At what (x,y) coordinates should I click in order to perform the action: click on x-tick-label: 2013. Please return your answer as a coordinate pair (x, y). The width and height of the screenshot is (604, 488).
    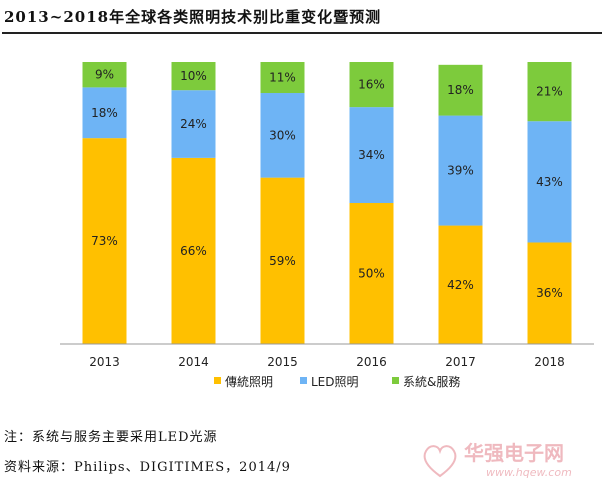
    Looking at the image, I should click on (104, 362).